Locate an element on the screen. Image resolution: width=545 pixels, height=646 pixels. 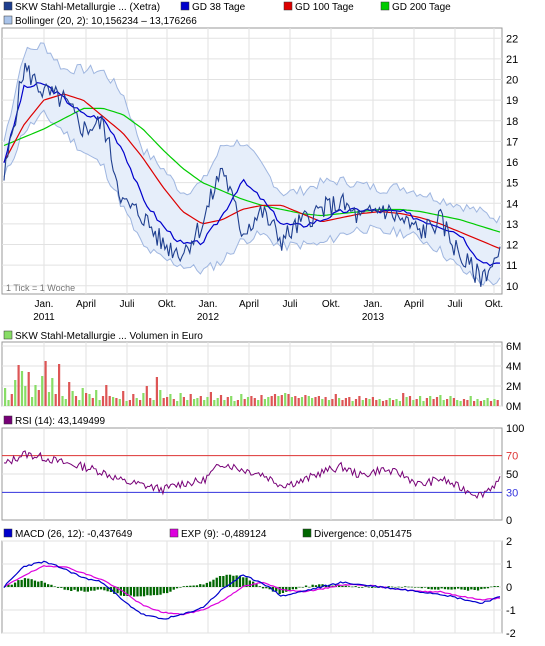
volume-y-axis: 0M 2M 4M 6M is located at coordinates (513, 377).